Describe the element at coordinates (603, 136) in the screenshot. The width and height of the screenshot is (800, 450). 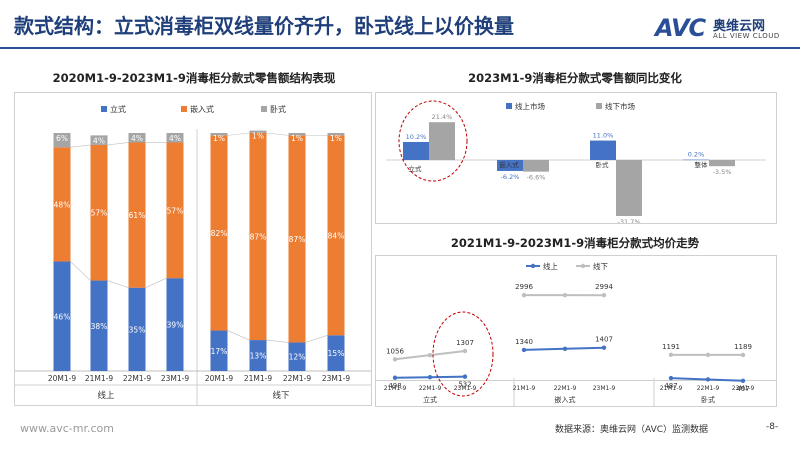
I see `bar-data-label: 11.0%` at that location.